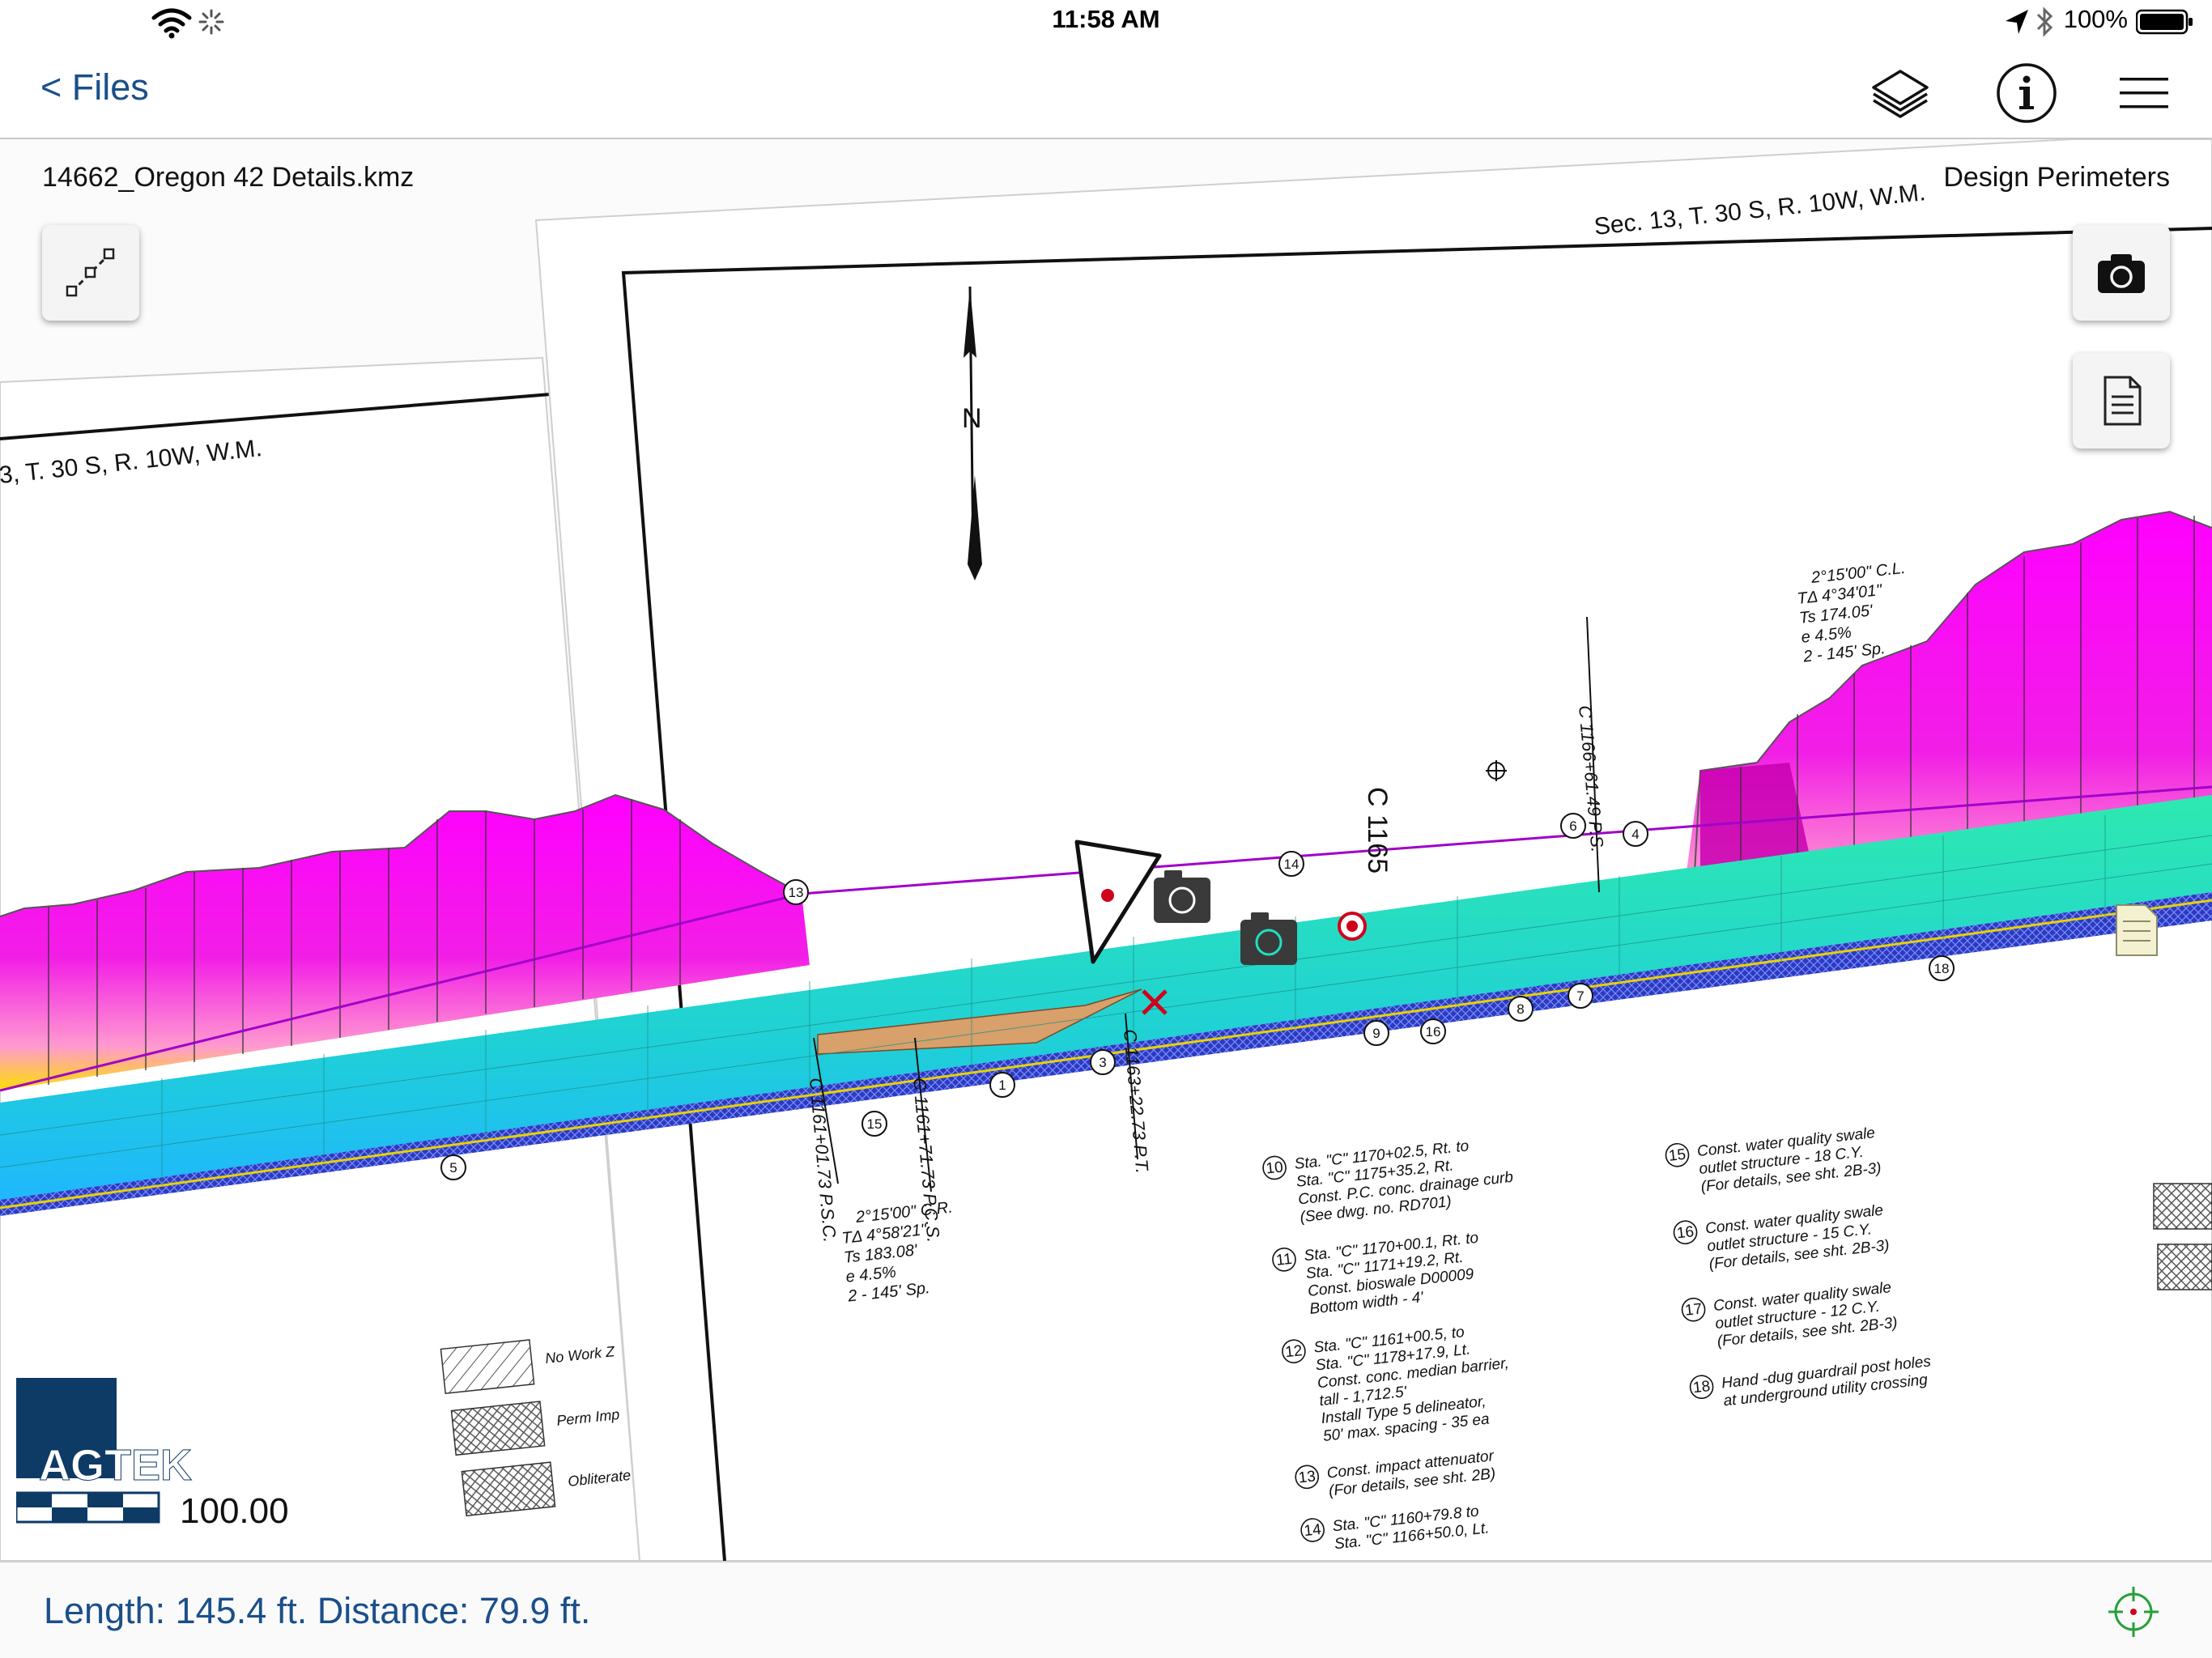 Image resolution: width=2212 pixels, height=1658 pixels. Describe the element at coordinates (172, 23) in the screenshot. I see `wifi-icon` at that location.